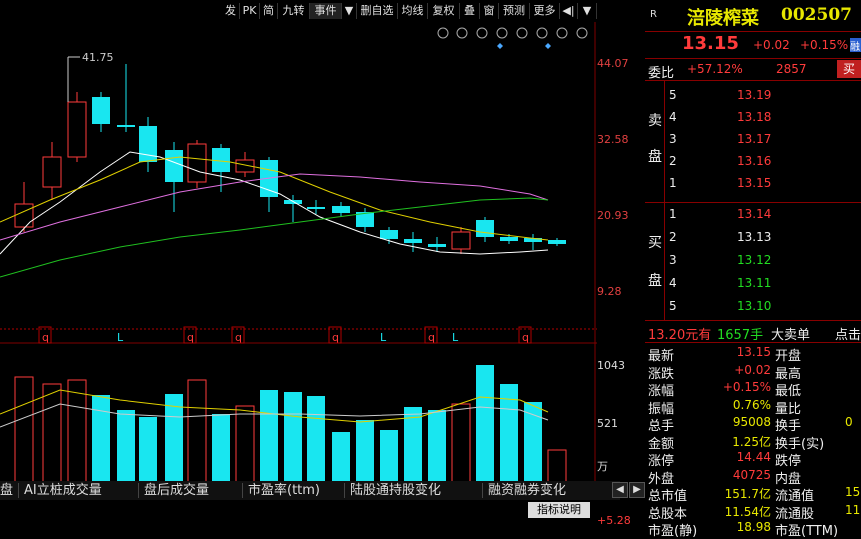  Describe the element at coordinates (754, 139) in the screenshot. I see `ask-price: 13.17` at that location.